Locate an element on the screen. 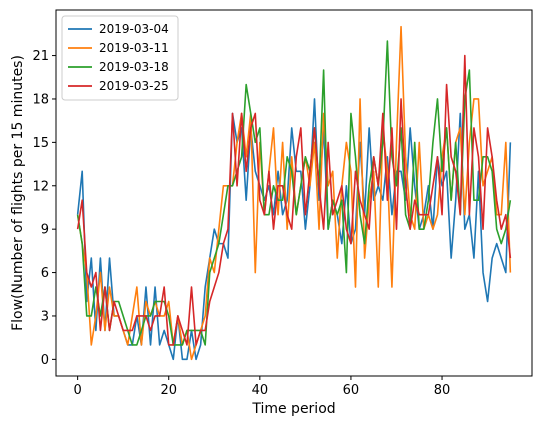 The image size is (550, 425). y-tick-label: 0 is located at coordinates (45, 360).